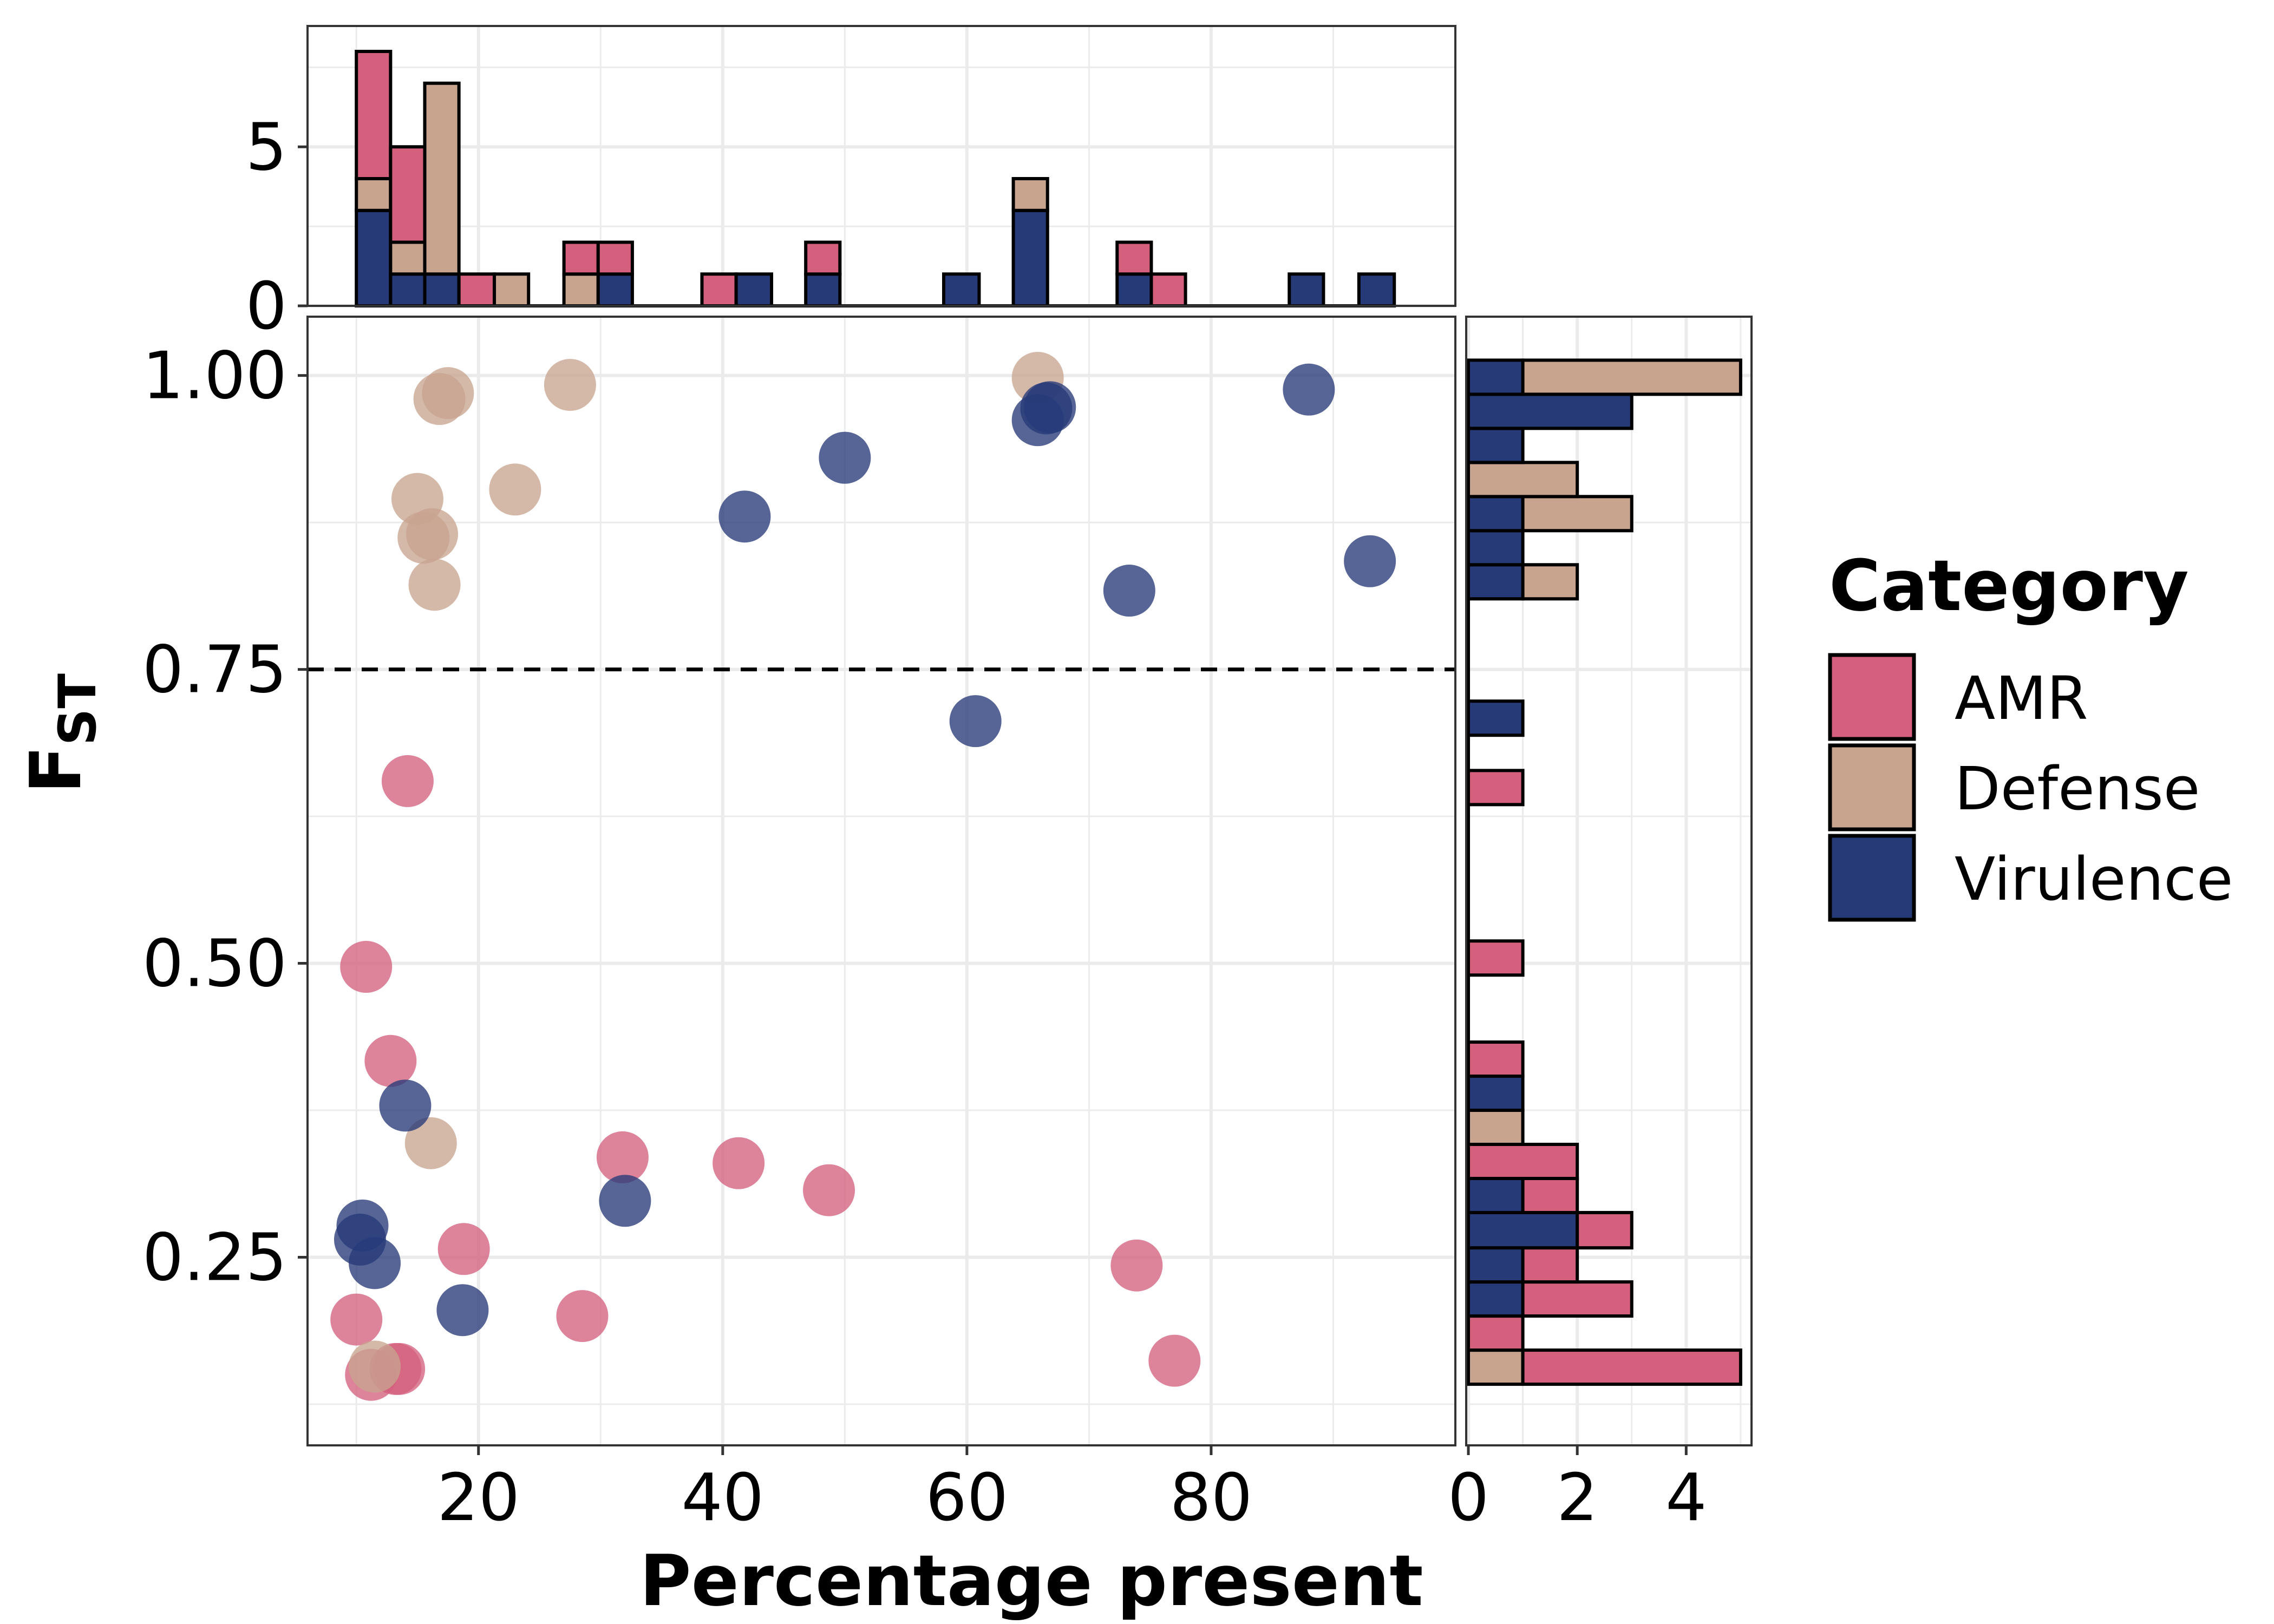 This screenshot has height=1624, width=2274. I want to click on y-axis-title: FST, so click(62, 733).